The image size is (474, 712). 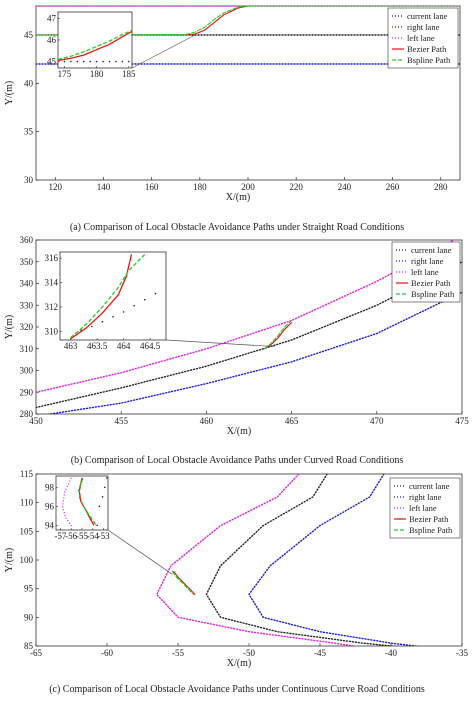 I want to click on y-tick-label: 320, so click(x=27, y=327).